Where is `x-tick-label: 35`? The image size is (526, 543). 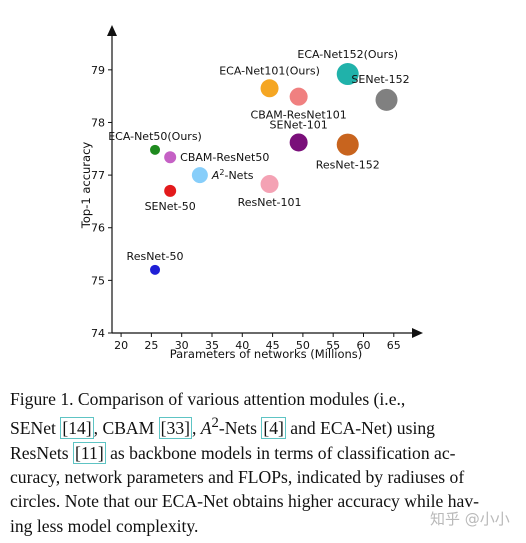
x-tick-label: 35 is located at coordinates (212, 345).